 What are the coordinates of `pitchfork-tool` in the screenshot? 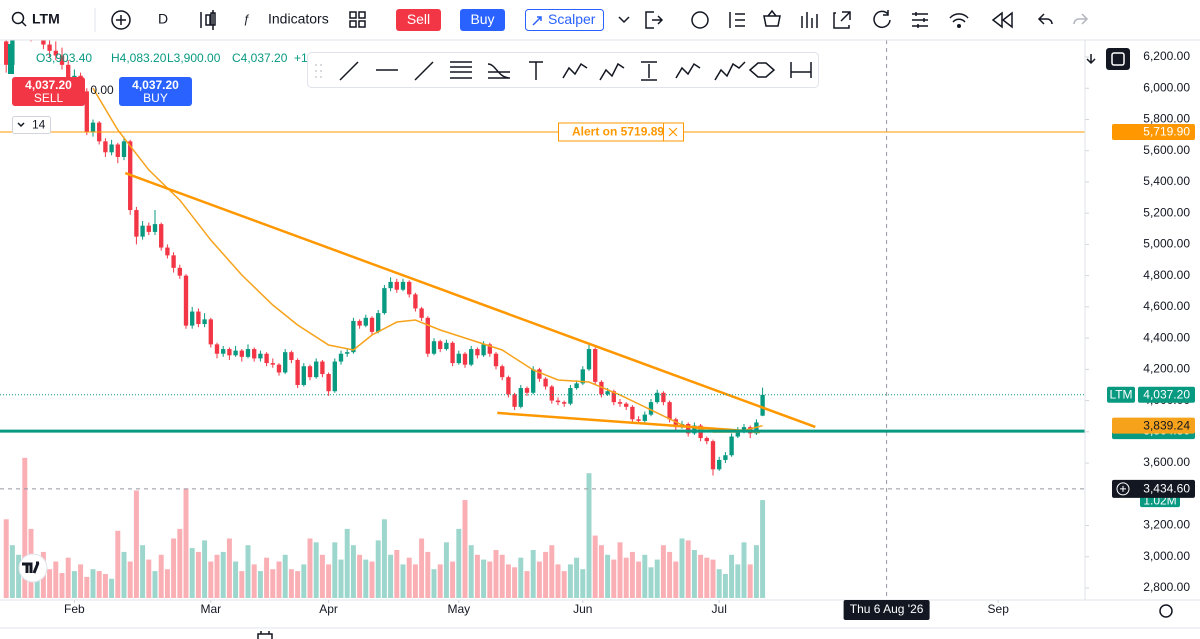 It's located at (499, 71).